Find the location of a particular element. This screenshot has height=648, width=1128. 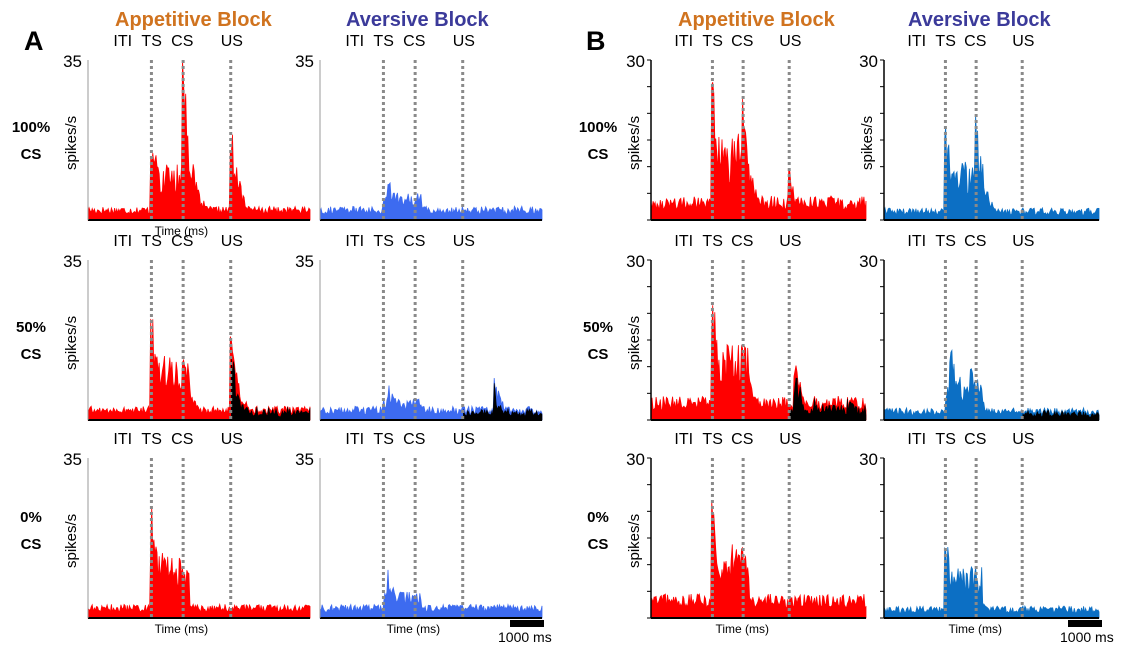

row-label-pct: 100% is located at coordinates (31, 127).